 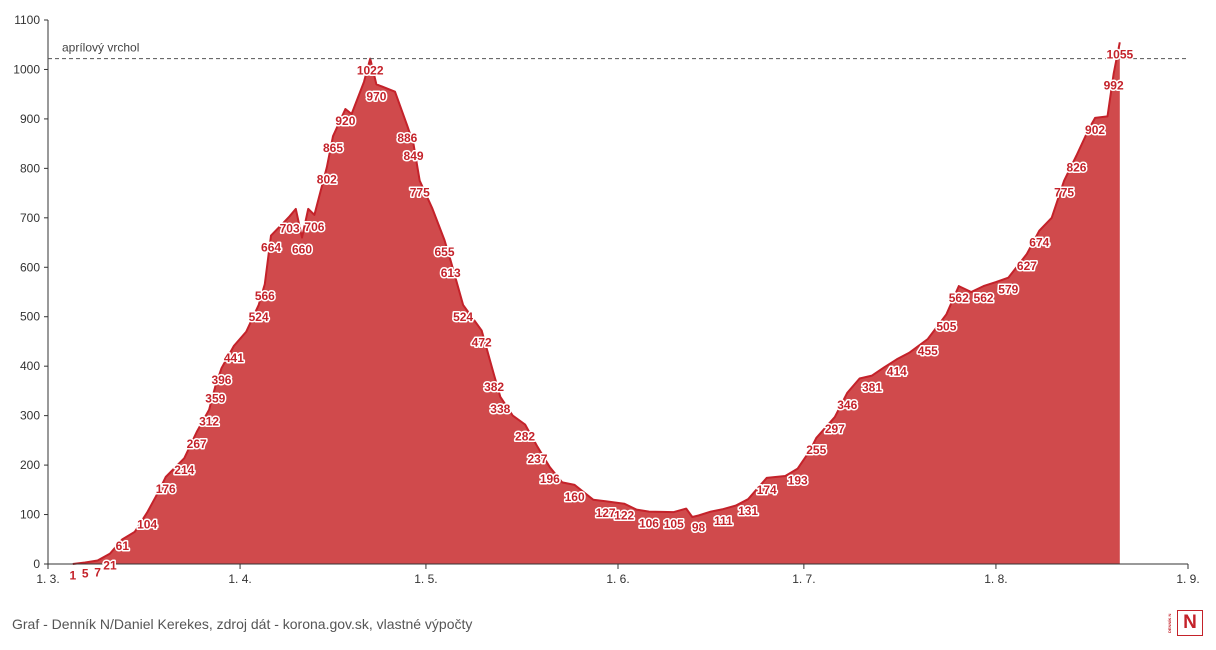 What do you see at coordinates (333, 148) in the screenshot?
I see `data-label: 865` at bounding box center [333, 148].